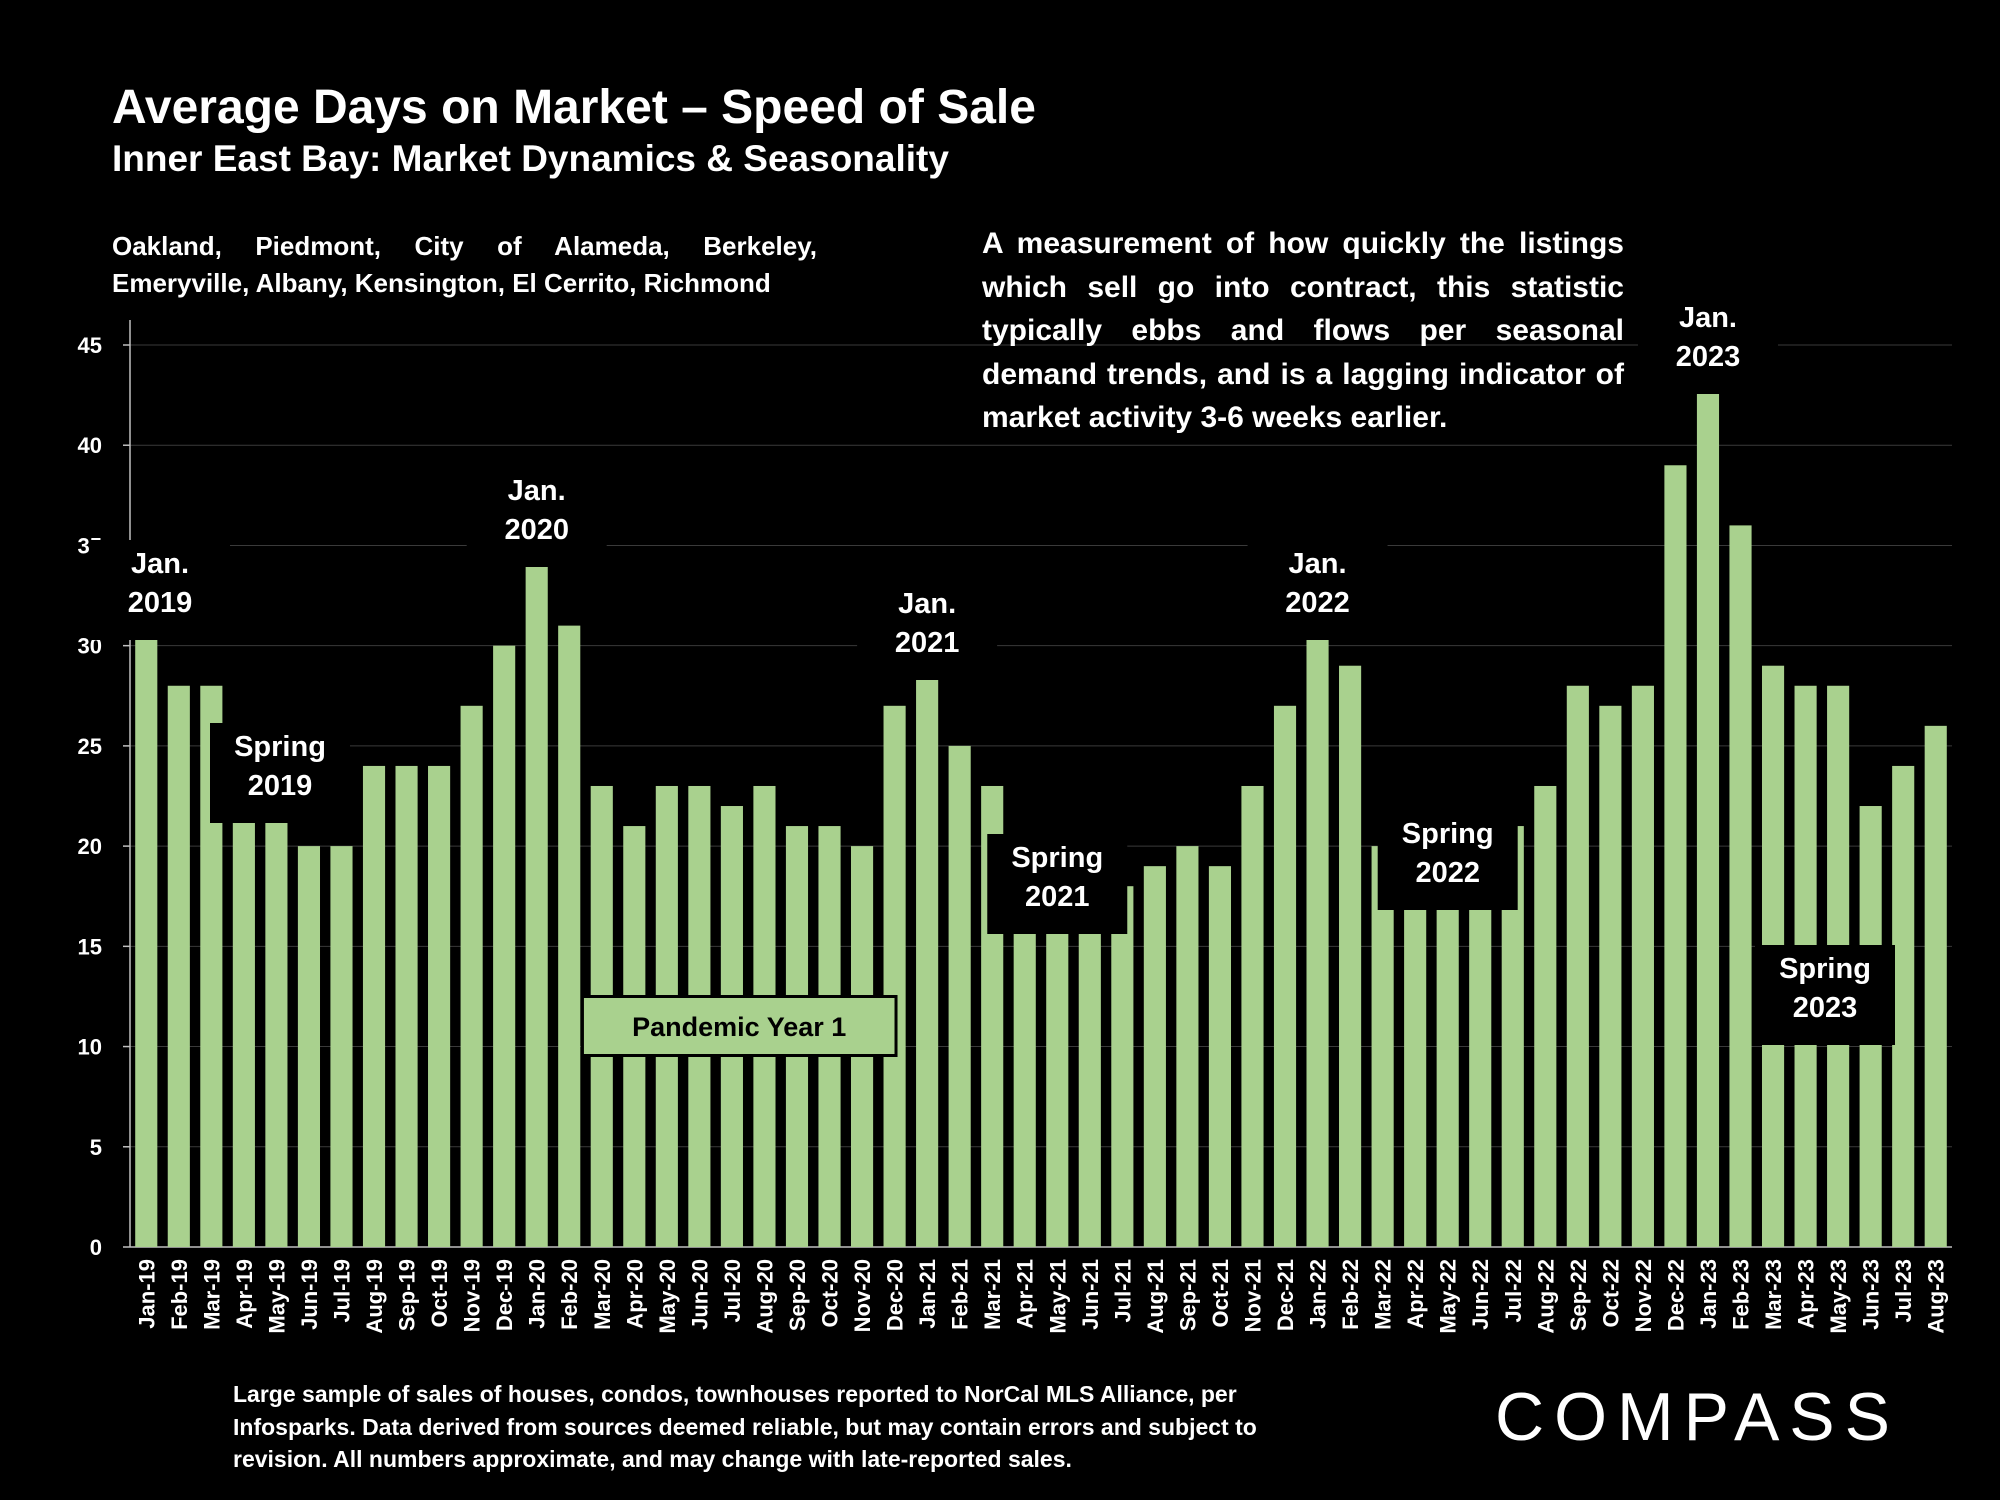  What do you see at coordinates (1773, 1294) in the screenshot?
I see `x-category-label: Mar-23` at bounding box center [1773, 1294].